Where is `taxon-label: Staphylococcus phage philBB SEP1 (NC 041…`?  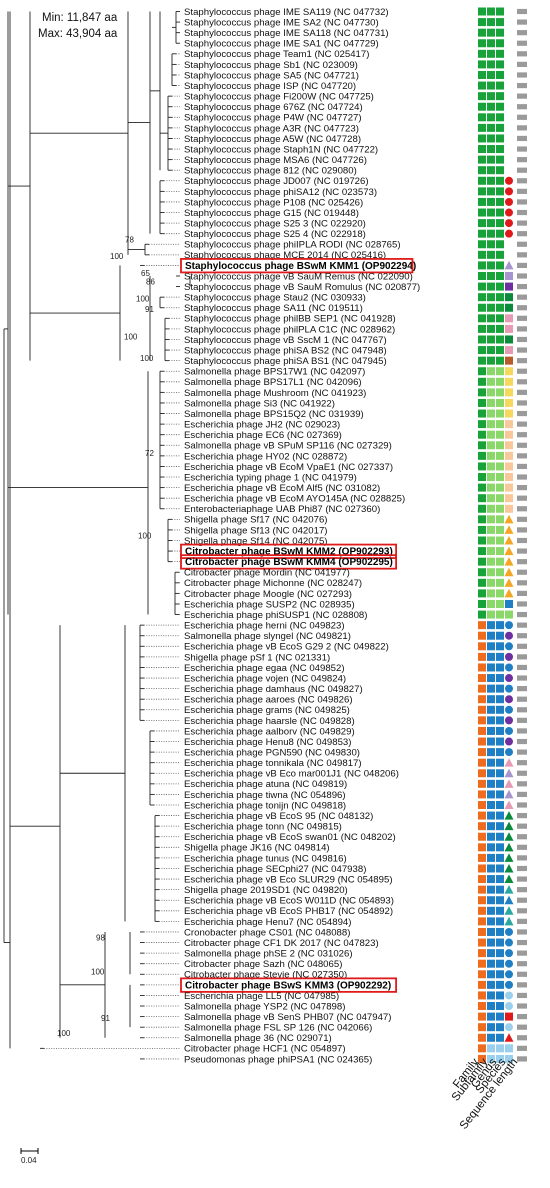
taxon-label: Staphylococcus phage philBB SEP1 (NC 041… is located at coordinates (290, 319).